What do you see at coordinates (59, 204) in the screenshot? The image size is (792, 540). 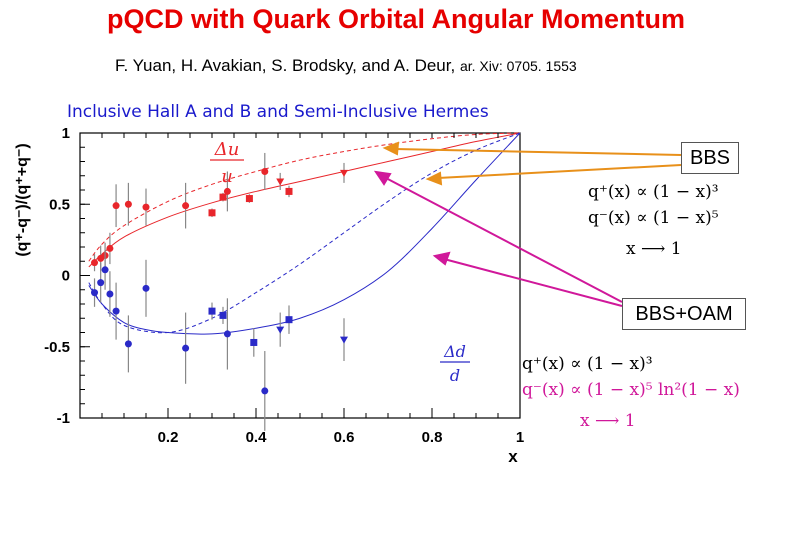 I see `y-tick-label: 0.5` at bounding box center [59, 204].